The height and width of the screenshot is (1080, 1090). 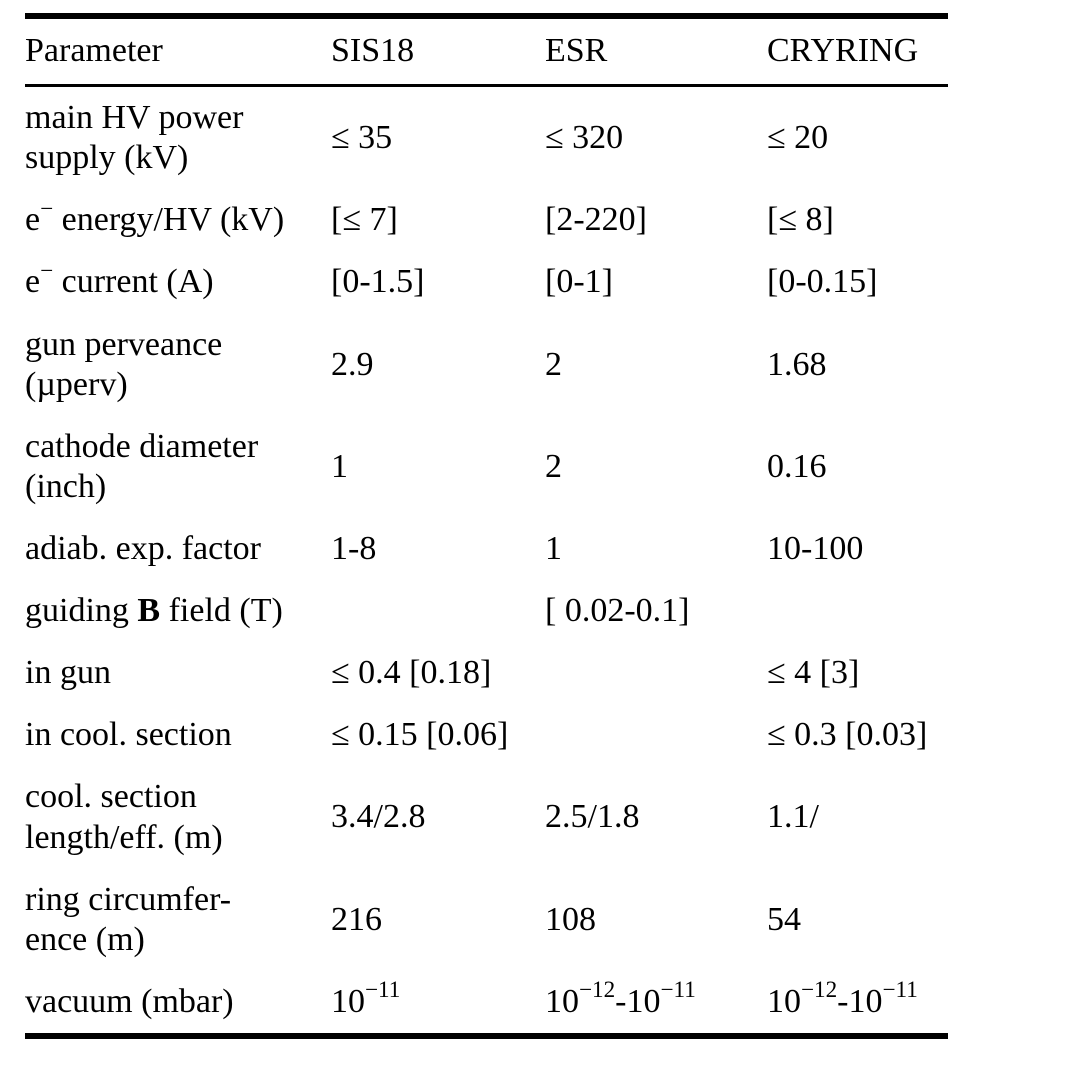 I want to click on value-cell-esr: 10−12-10−11, so click(x=620, y=998).